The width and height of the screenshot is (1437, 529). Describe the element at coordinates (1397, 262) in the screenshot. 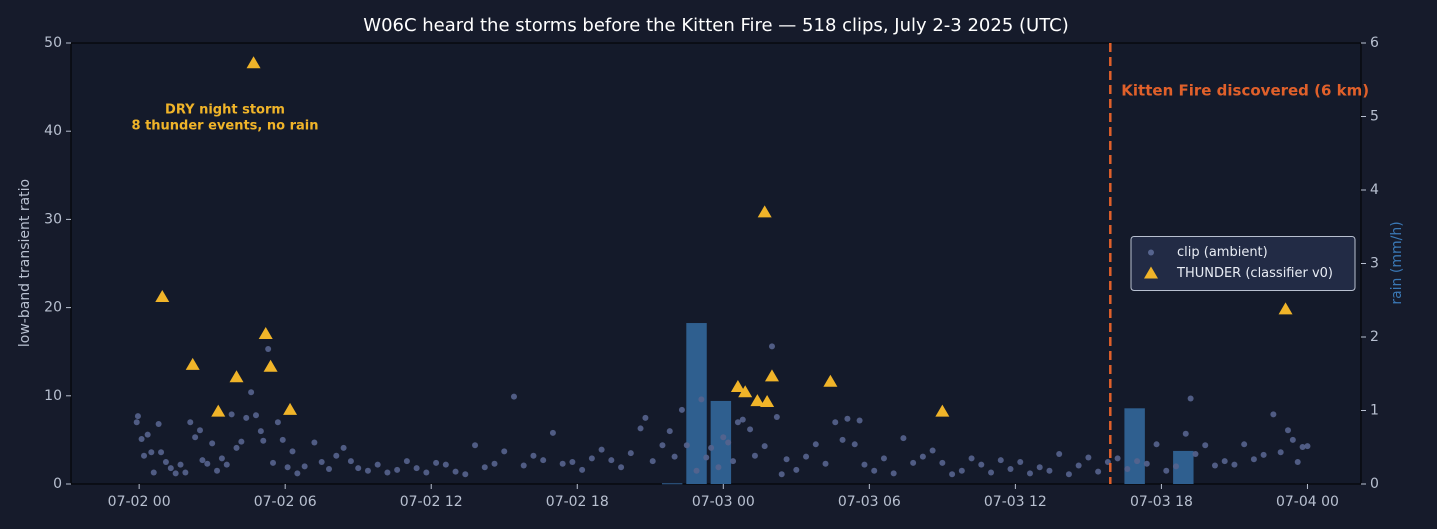

I see `y2-axis-label: rain (mm/h)` at that location.